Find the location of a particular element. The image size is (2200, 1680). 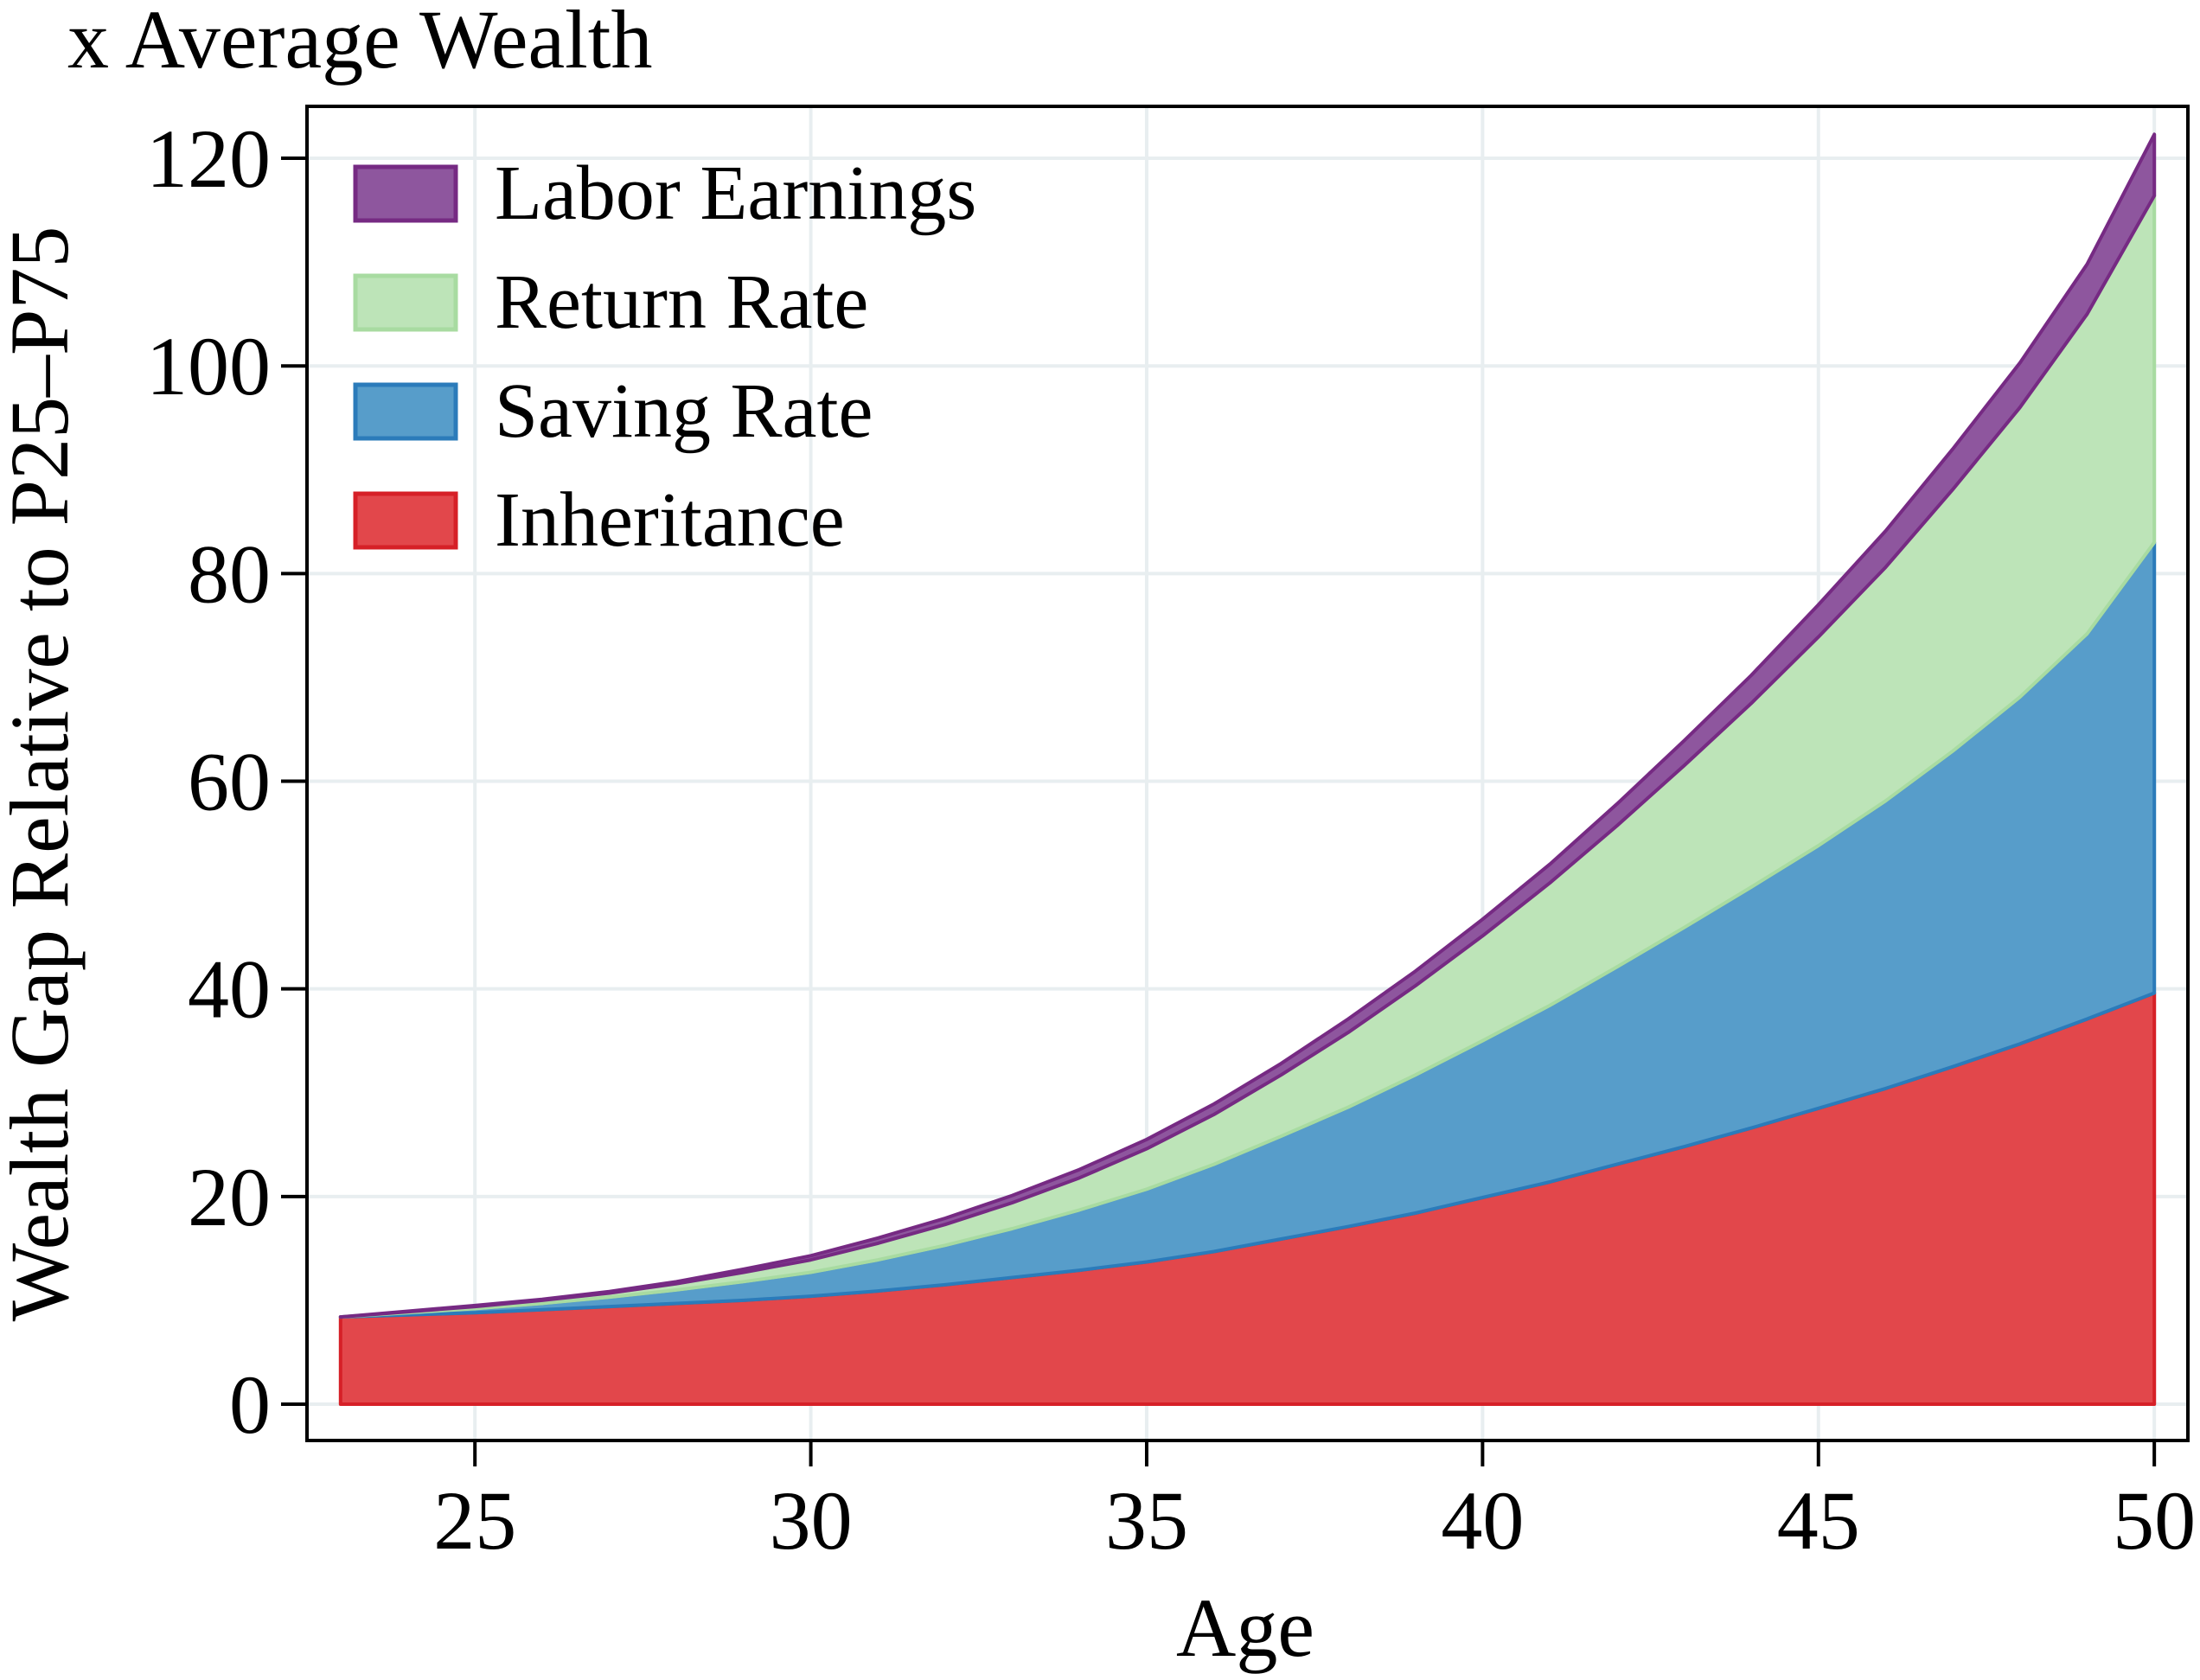

y-tick-label: 20 is located at coordinates (229, 1197).